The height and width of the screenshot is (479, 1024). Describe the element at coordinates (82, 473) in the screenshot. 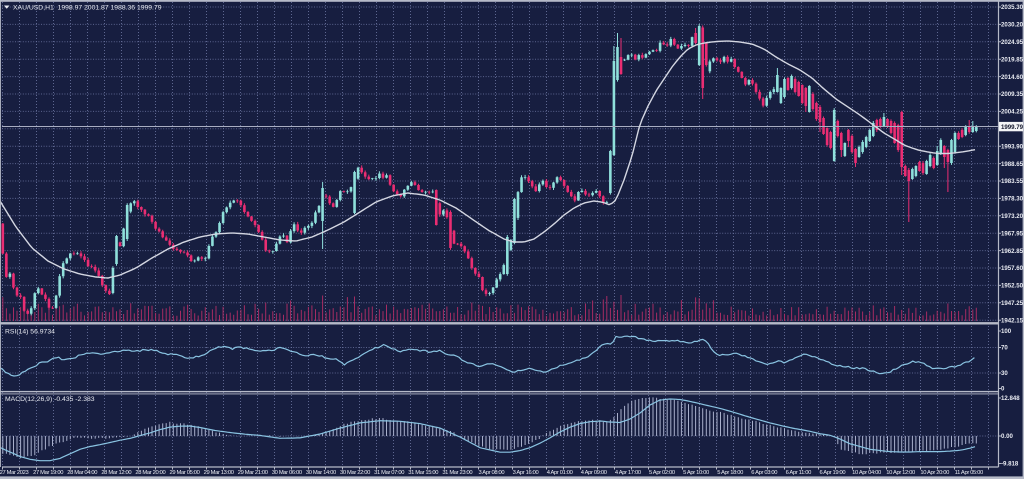

I see `svg-text: 28 Mar 04:00` at that location.